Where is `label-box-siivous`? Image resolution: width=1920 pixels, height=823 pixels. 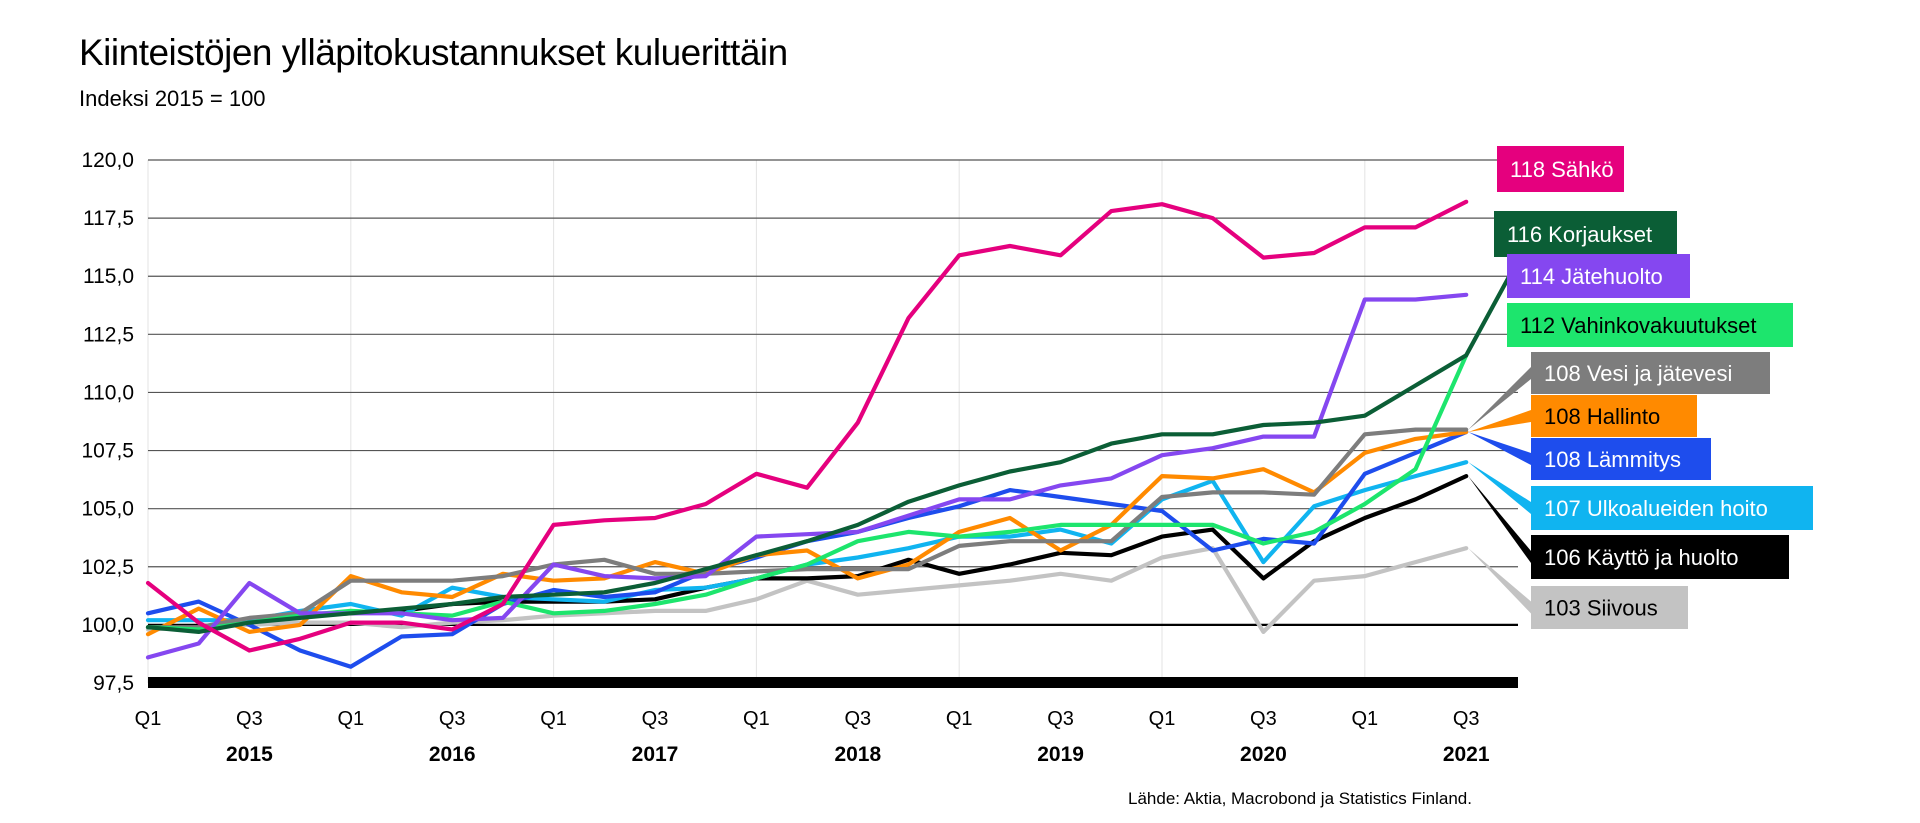
label-box-siivous is located at coordinates (1609, 607).